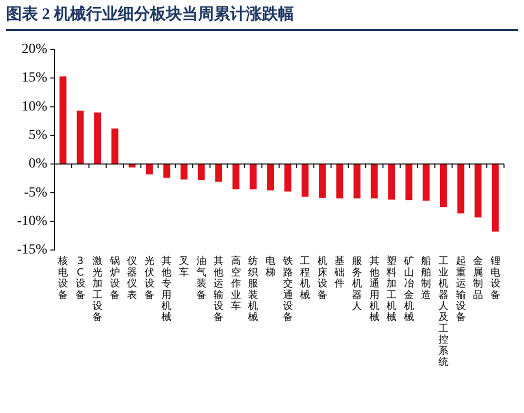 The image size is (524, 413). What do you see at coordinates (167, 289) in the screenshot?
I see `x-tick-label: 其他专用机械` at bounding box center [167, 289].